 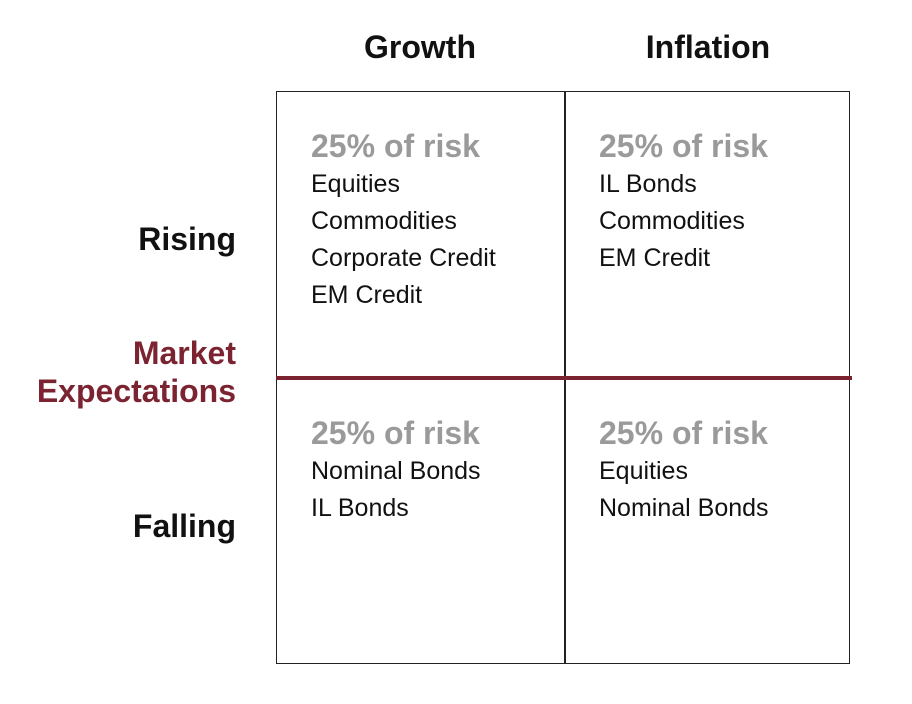 What do you see at coordinates (184, 526) in the screenshot?
I see `row-label-falling: Falling` at bounding box center [184, 526].